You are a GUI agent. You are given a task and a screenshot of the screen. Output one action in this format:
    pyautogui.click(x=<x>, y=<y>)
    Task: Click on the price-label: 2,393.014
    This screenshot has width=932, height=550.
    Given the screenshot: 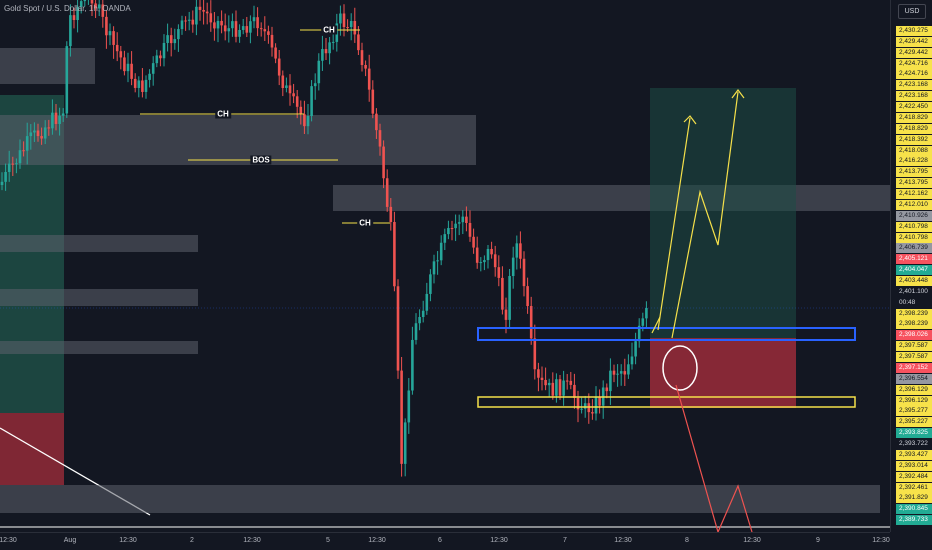 What is the action you would take?
    pyautogui.click(x=914, y=465)
    